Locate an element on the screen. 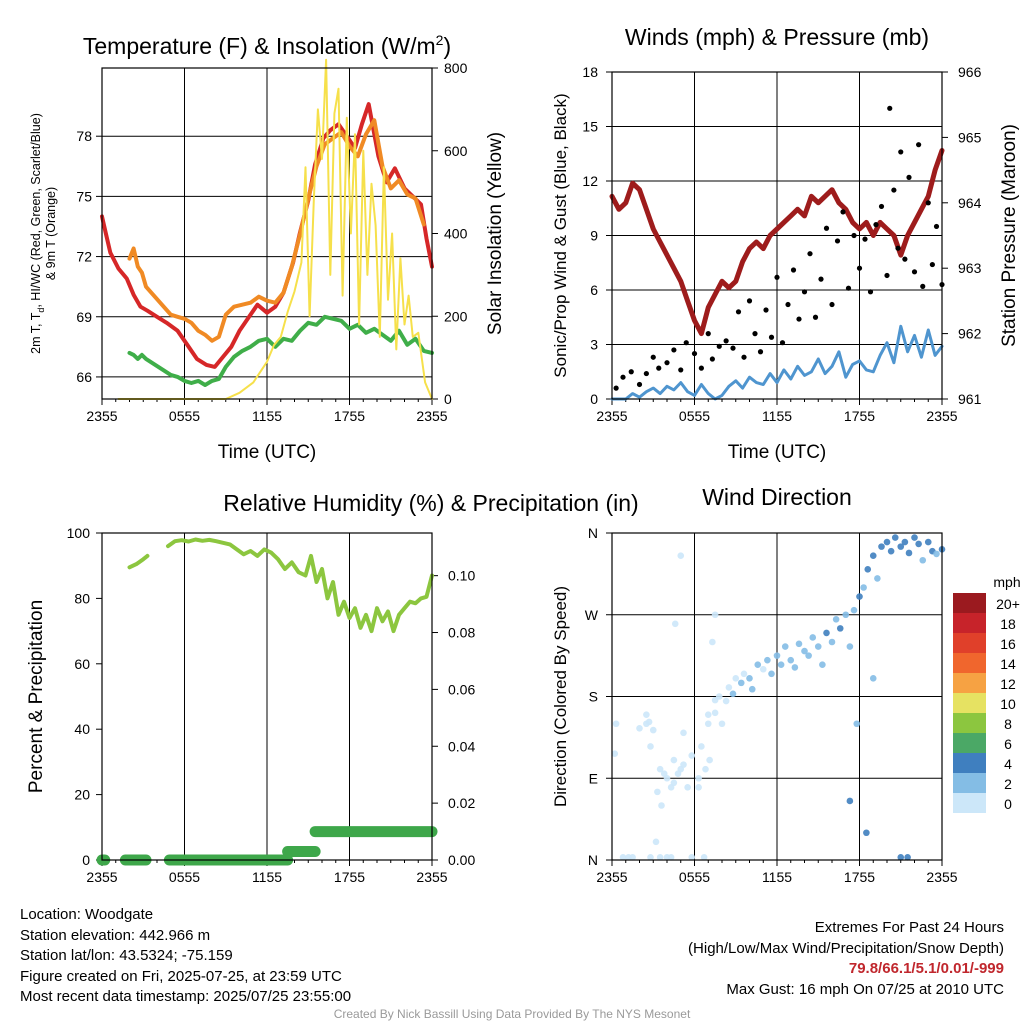  plot-border is located at coordinates (267, 696).